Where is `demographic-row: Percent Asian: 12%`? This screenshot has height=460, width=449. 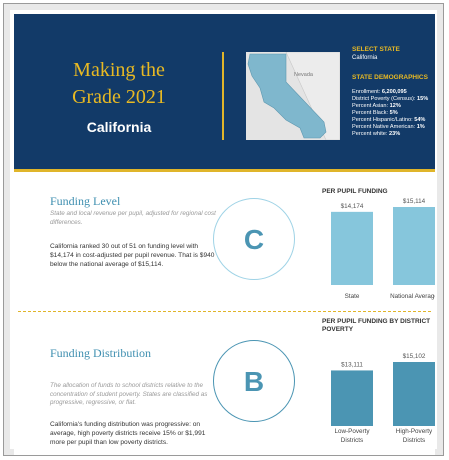
demographic-row: Percent Asian: 12% is located at coordinates (390, 106).